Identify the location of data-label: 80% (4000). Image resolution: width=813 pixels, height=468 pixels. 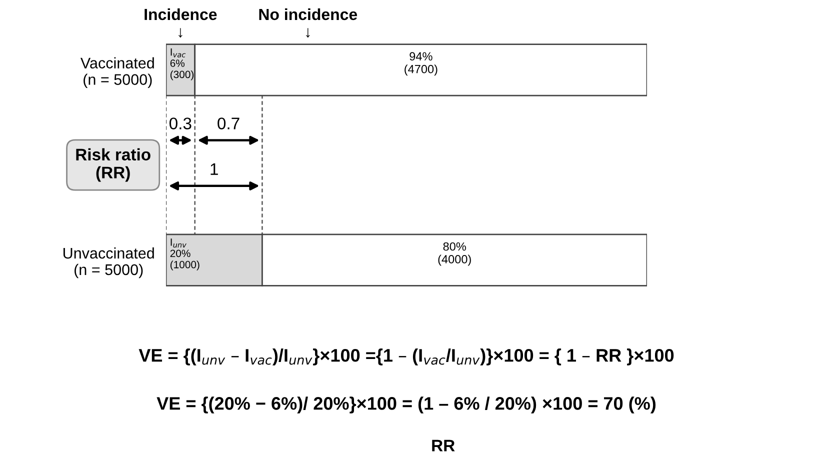
(454, 254).